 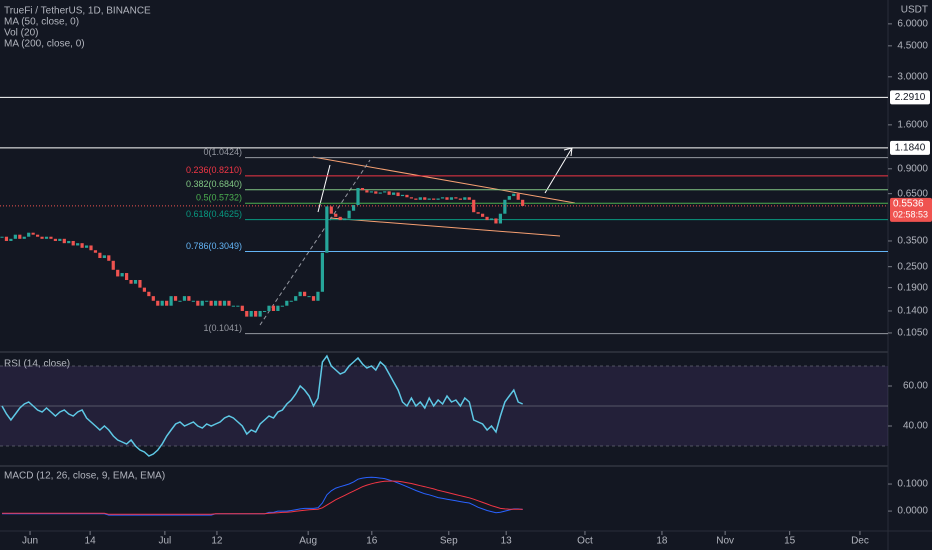 What do you see at coordinates (308, 541) in the screenshot?
I see `x-tick-label: Aug` at bounding box center [308, 541].